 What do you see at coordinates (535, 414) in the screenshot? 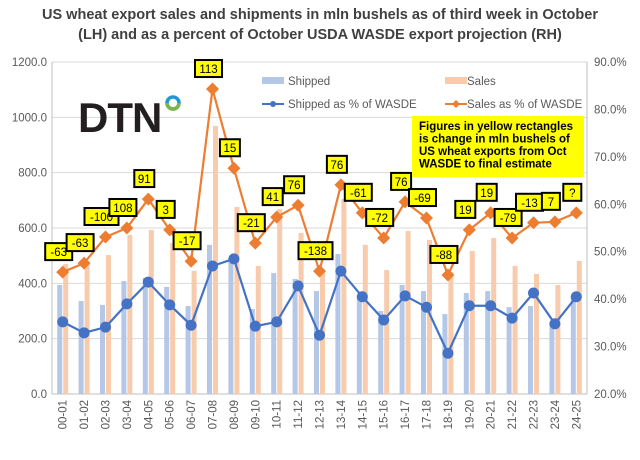
I see `x-tick-label: 22-23` at bounding box center [535, 414].